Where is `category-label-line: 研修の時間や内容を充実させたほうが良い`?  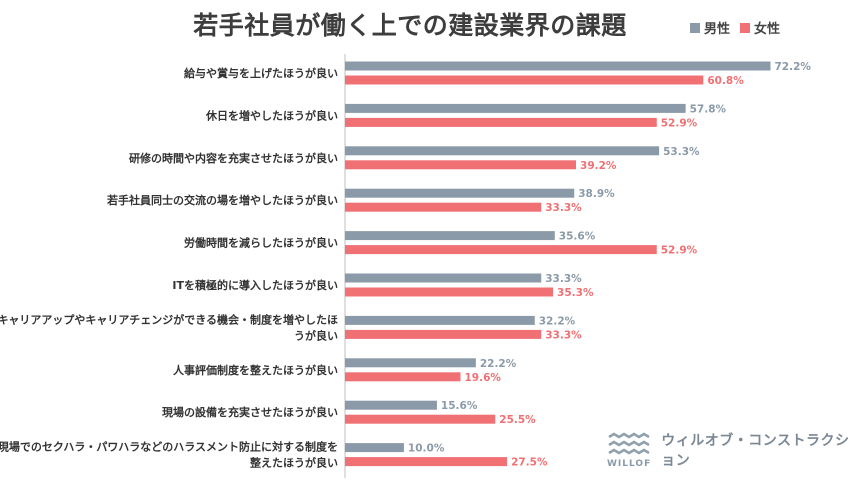
category-label-line: 研修の時間や内容を充実させたほうが良い is located at coordinates (233, 158).